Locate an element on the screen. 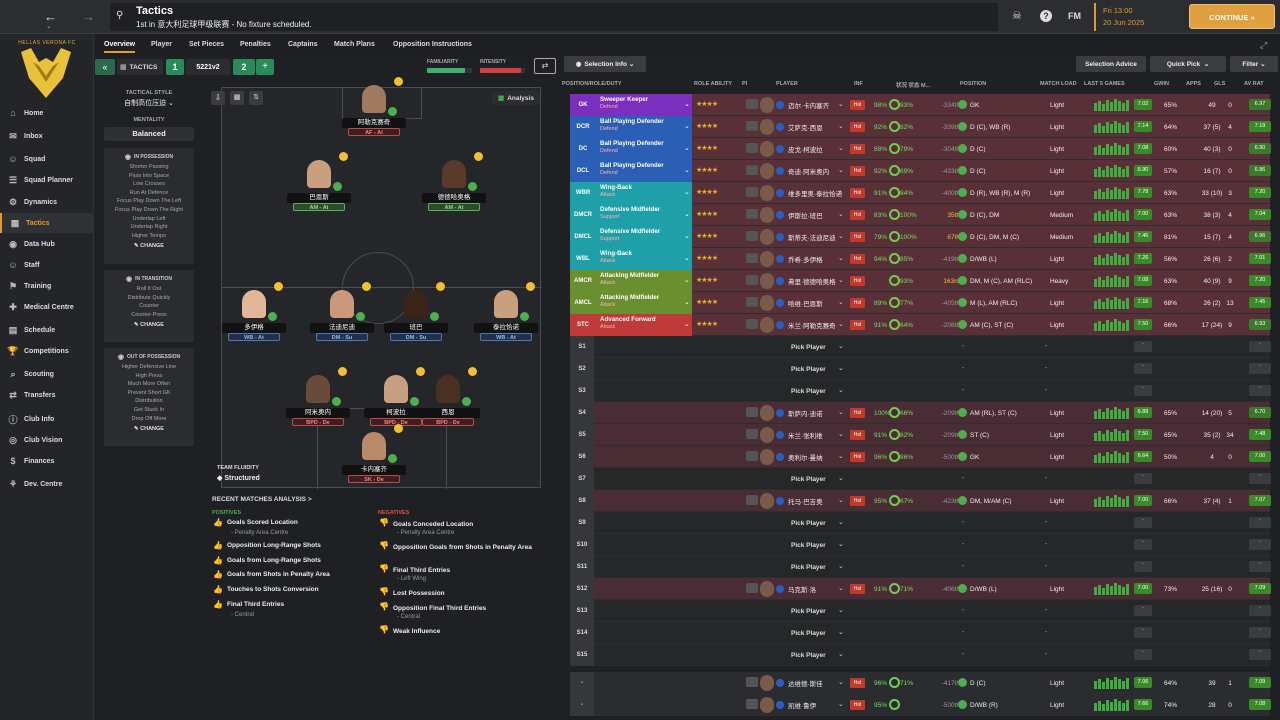  back-arrow-icon: ← is located at coordinates (50, 16).